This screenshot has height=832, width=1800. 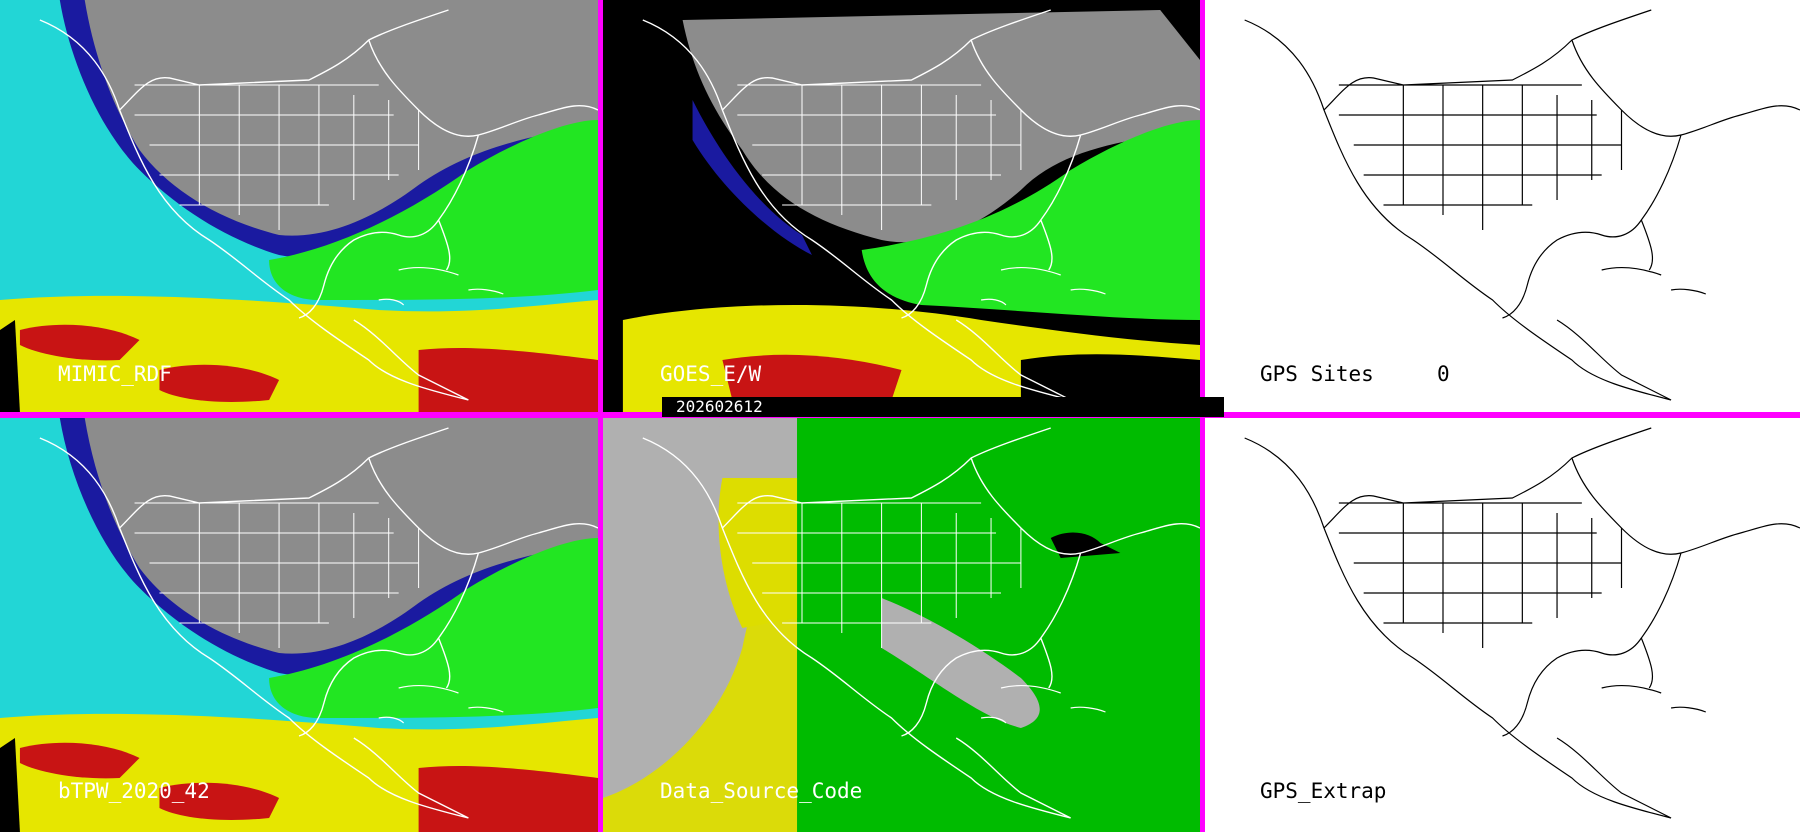 What do you see at coordinates (761, 791) in the screenshot?
I see `panel-label: Data_Source_Code` at bounding box center [761, 791].